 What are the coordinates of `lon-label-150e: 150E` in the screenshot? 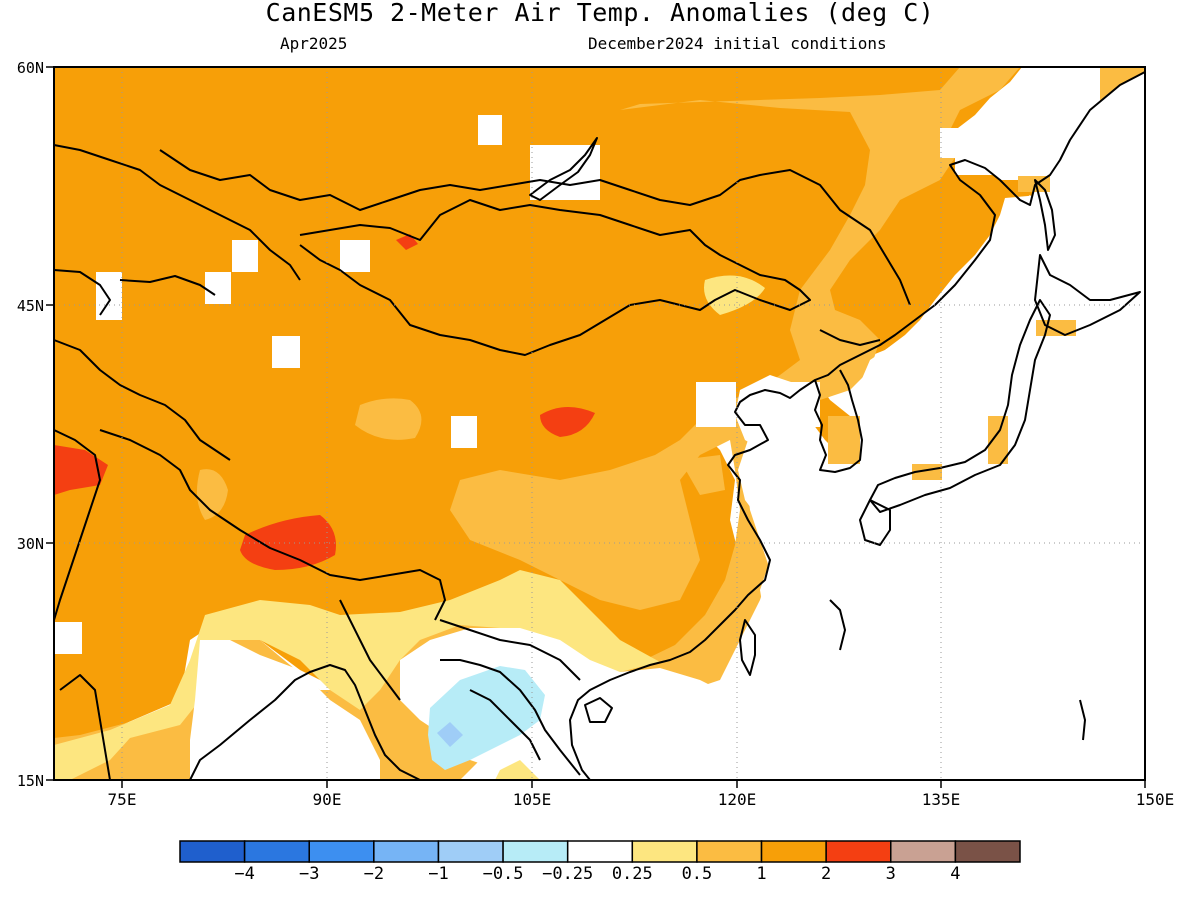 It's located at (1155, 799).